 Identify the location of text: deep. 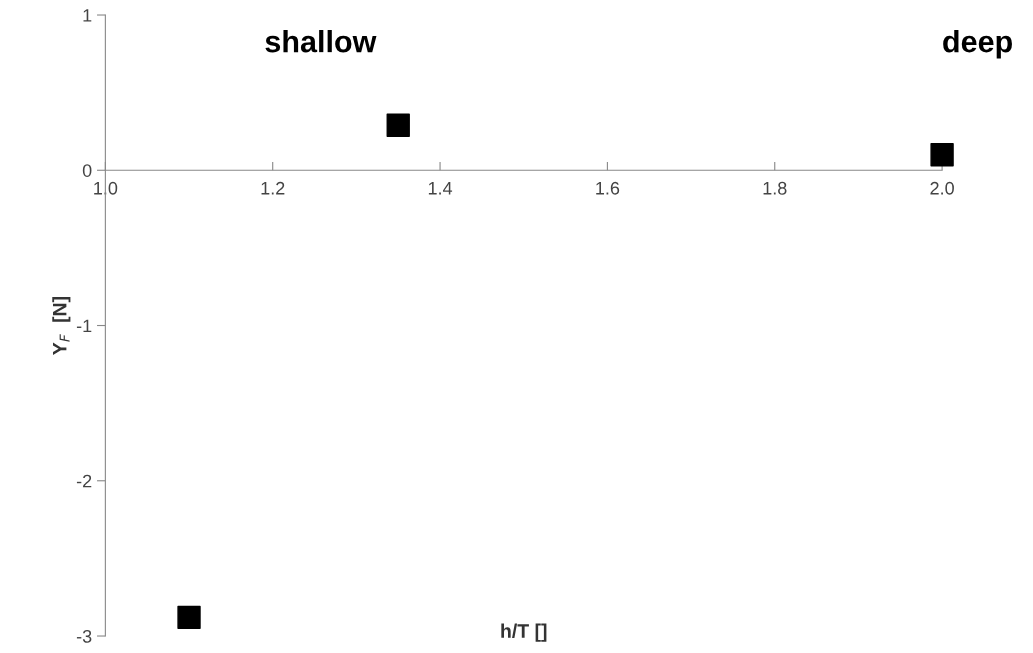
(977, 44).